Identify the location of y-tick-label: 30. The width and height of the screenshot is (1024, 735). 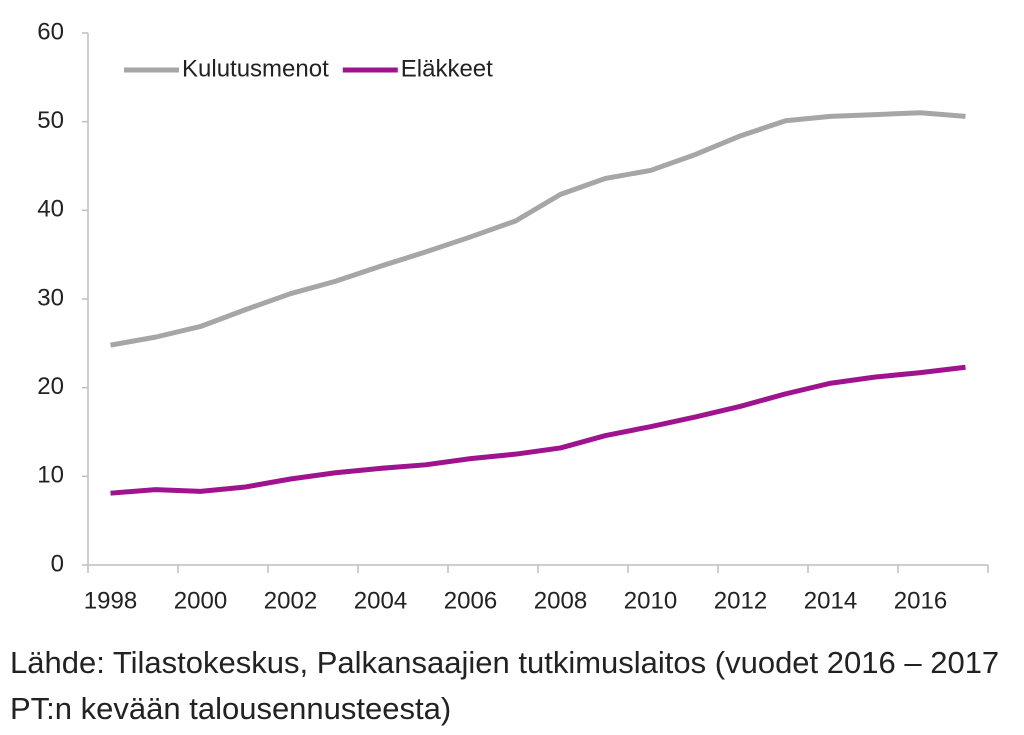
(50, 297).